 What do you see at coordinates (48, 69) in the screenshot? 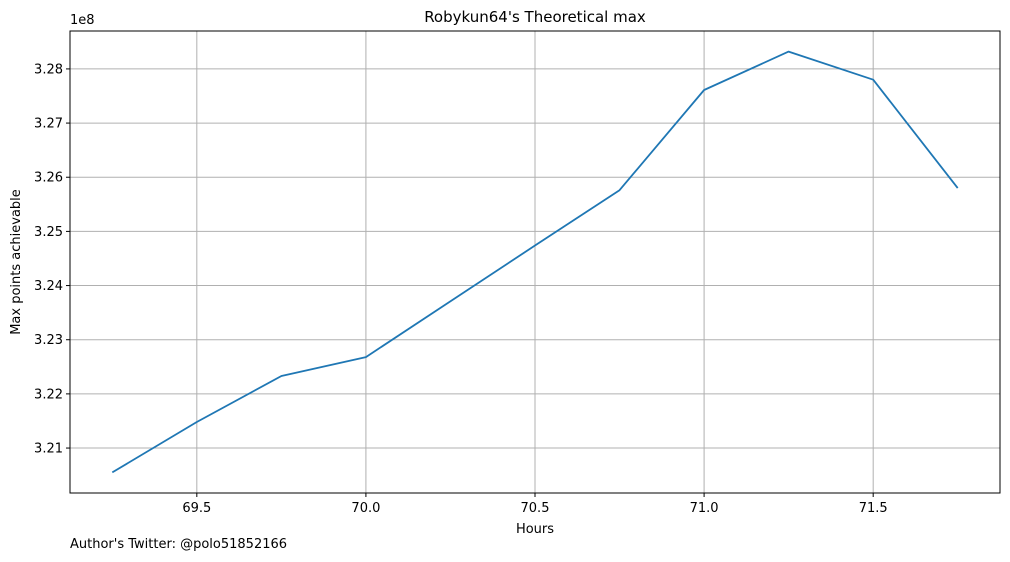
I see `y-tick-label: 3.28` at bounding box center [48, 69].